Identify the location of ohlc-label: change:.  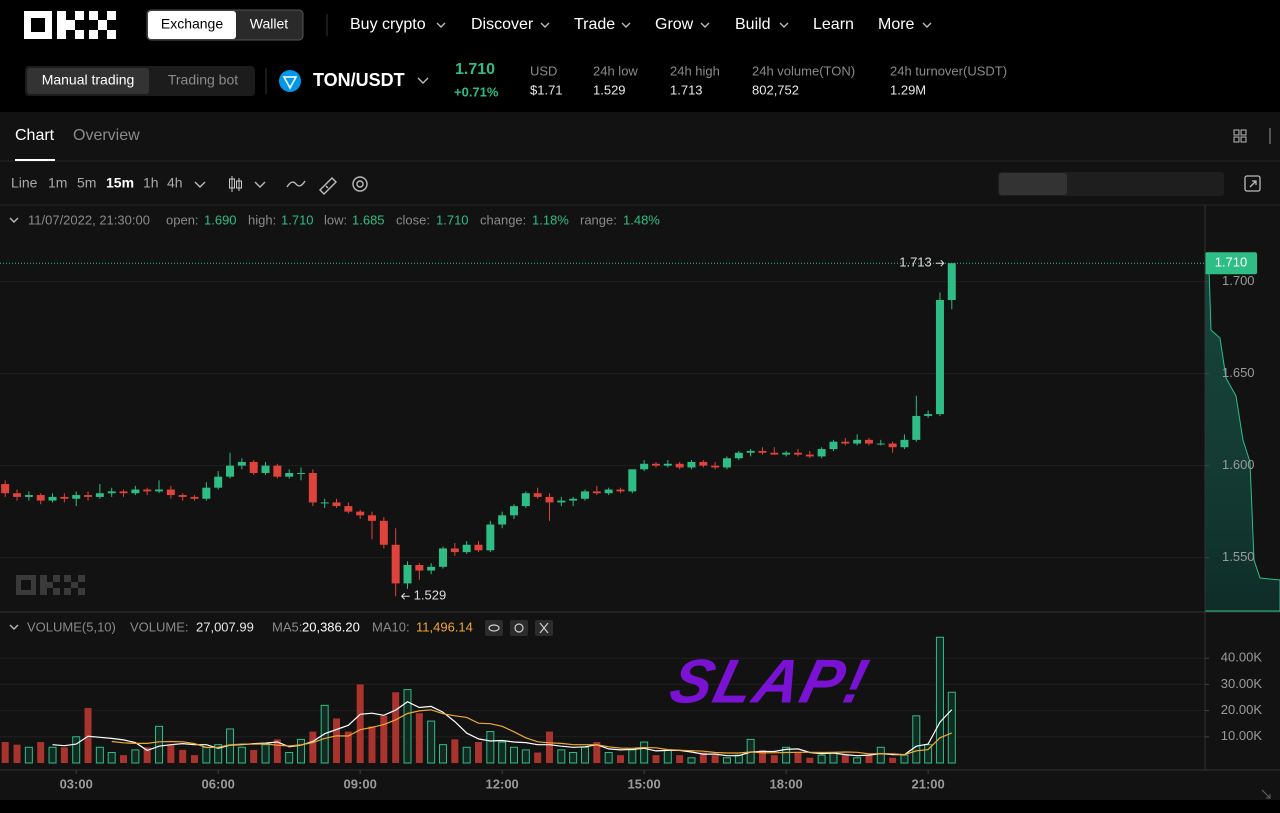
(503, 219).